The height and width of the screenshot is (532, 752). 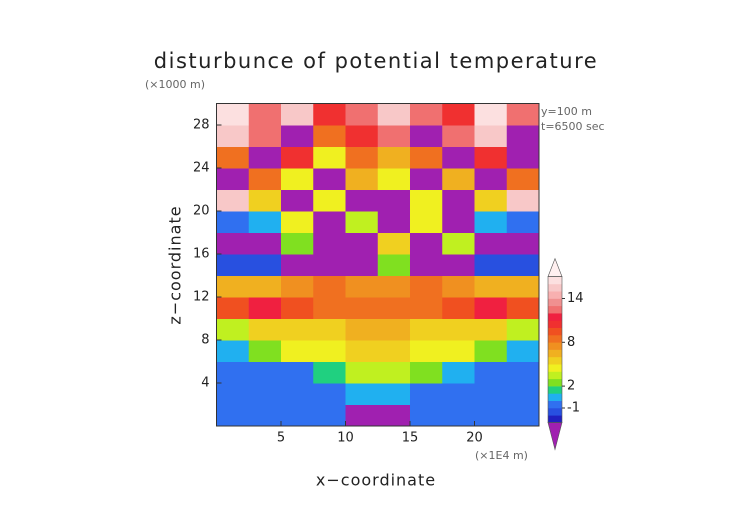 What do you see at coordinates (175, 264) in the screenshot?
I see `y-axis-label: z−coordinate` at bounding box center [175, 264].